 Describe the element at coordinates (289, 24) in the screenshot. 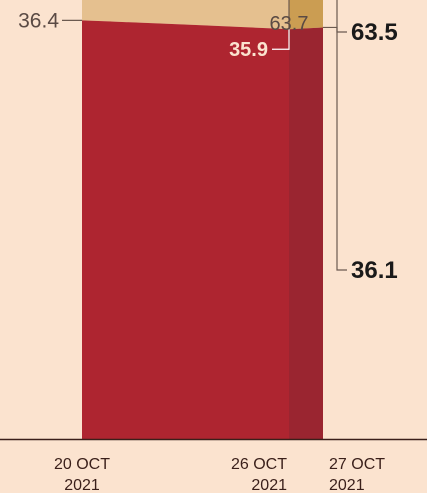

I see `value-label-mid-top: 63.7` at that location.